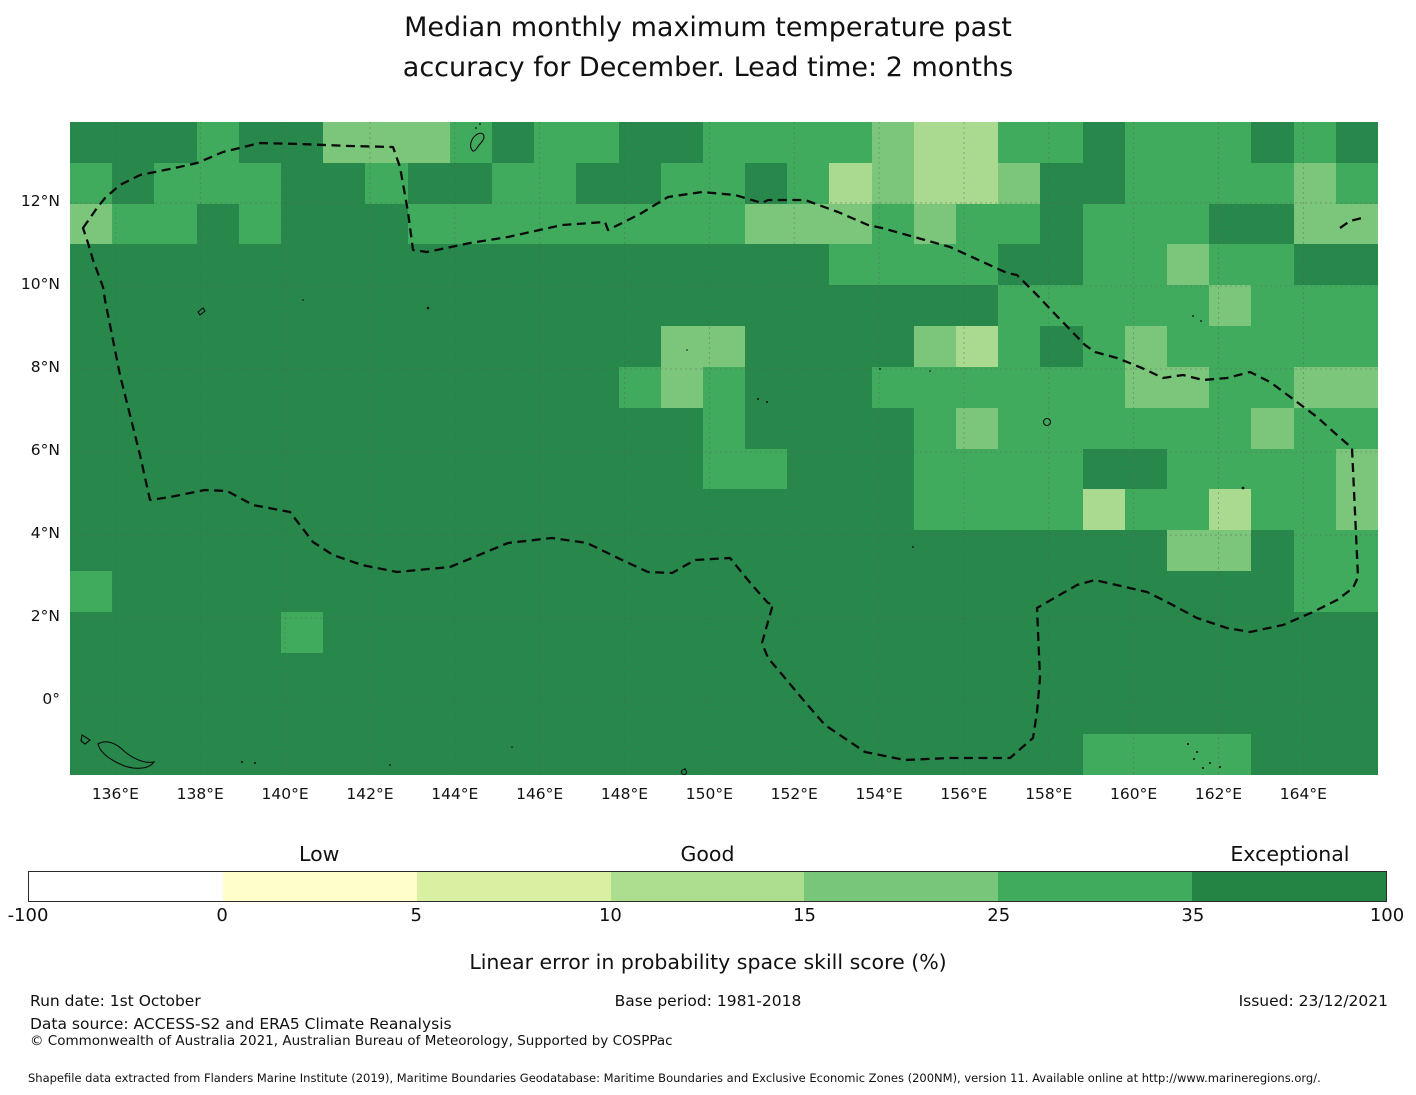 Image resolution: width=1416 pixels, height=1095 pixels. What do you see at coordinates (285, 794) in the screenshot?
I see `x-tick-label: 140°E` at bounding box center [285, 794].